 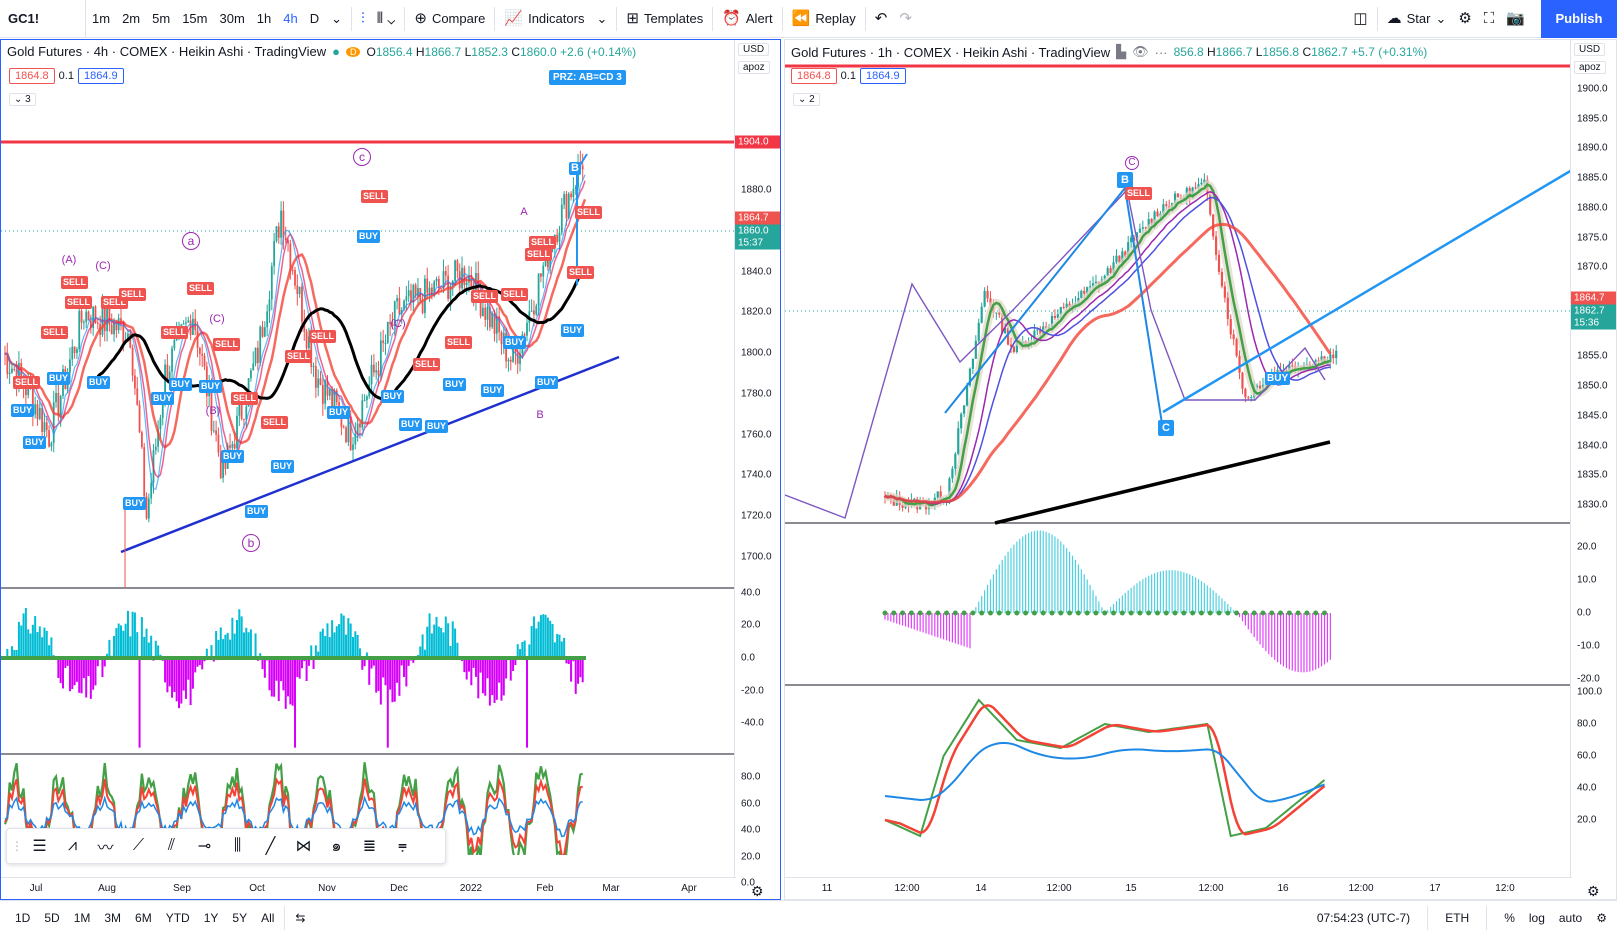 I want to click on interval-2m: 2m, so click(x=131, y=18).